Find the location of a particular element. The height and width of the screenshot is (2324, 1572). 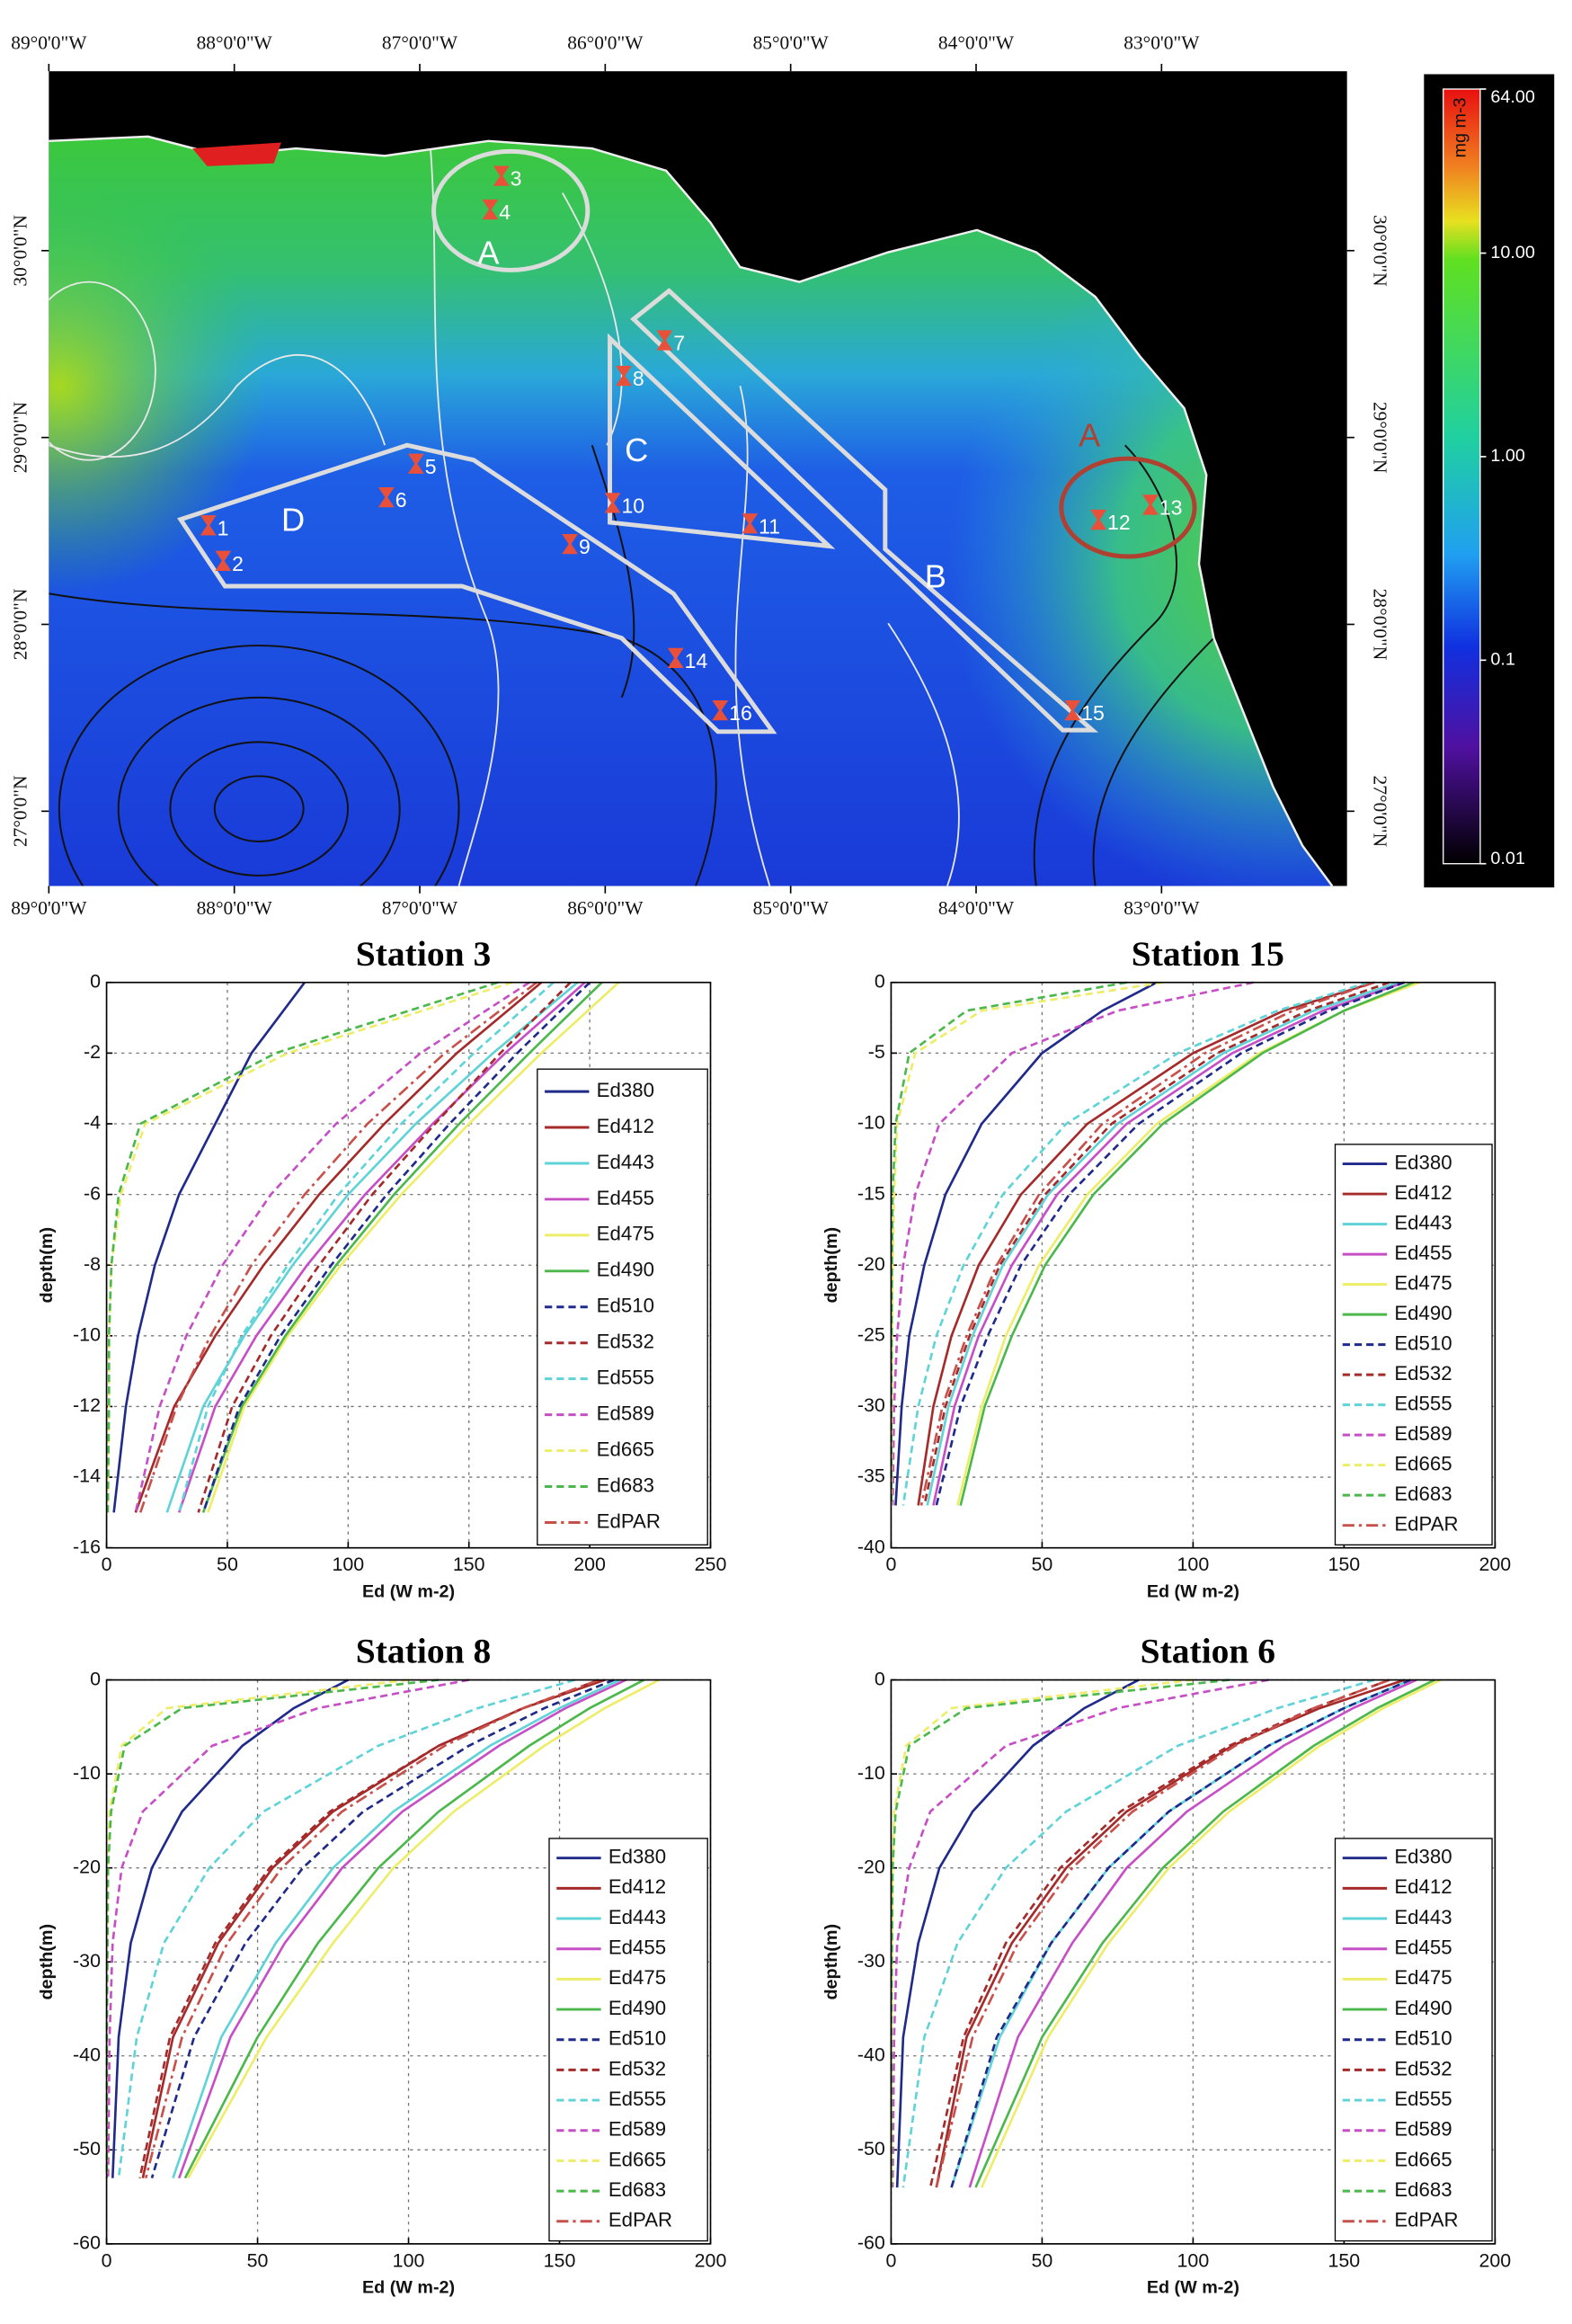

y-tick-label: -10 is located at coordinates (871, 1773).